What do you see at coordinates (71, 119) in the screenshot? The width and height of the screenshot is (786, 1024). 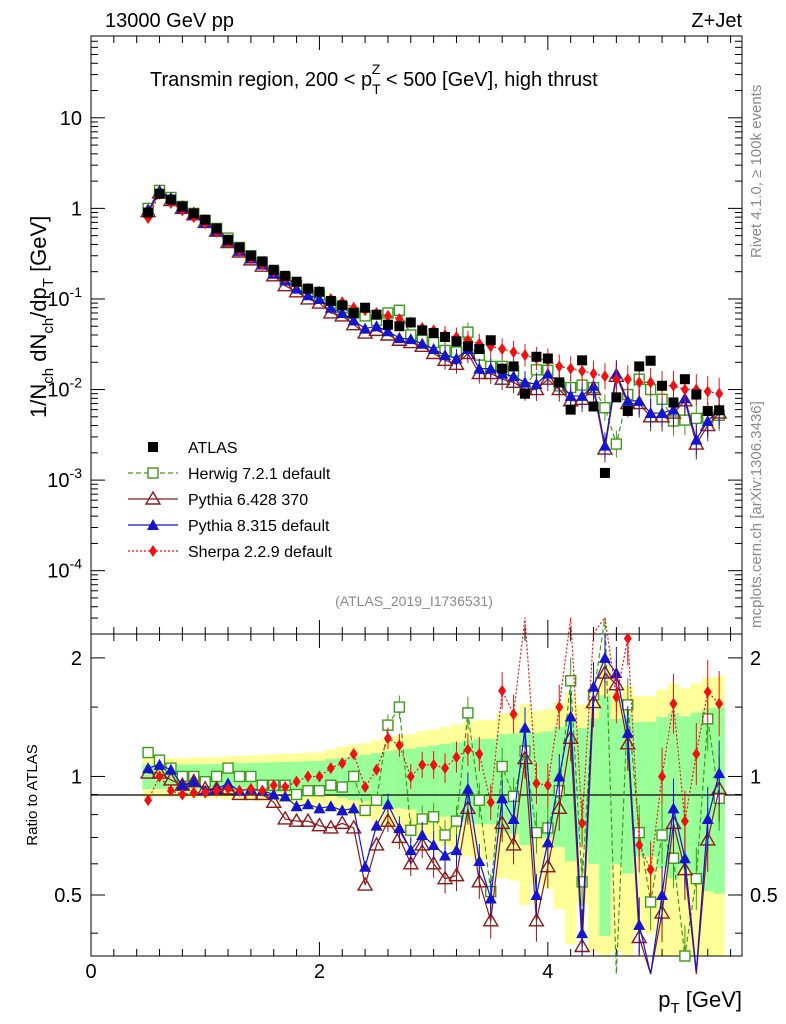 I see `y-tick-label: 10` at bounding box center [71, 119].